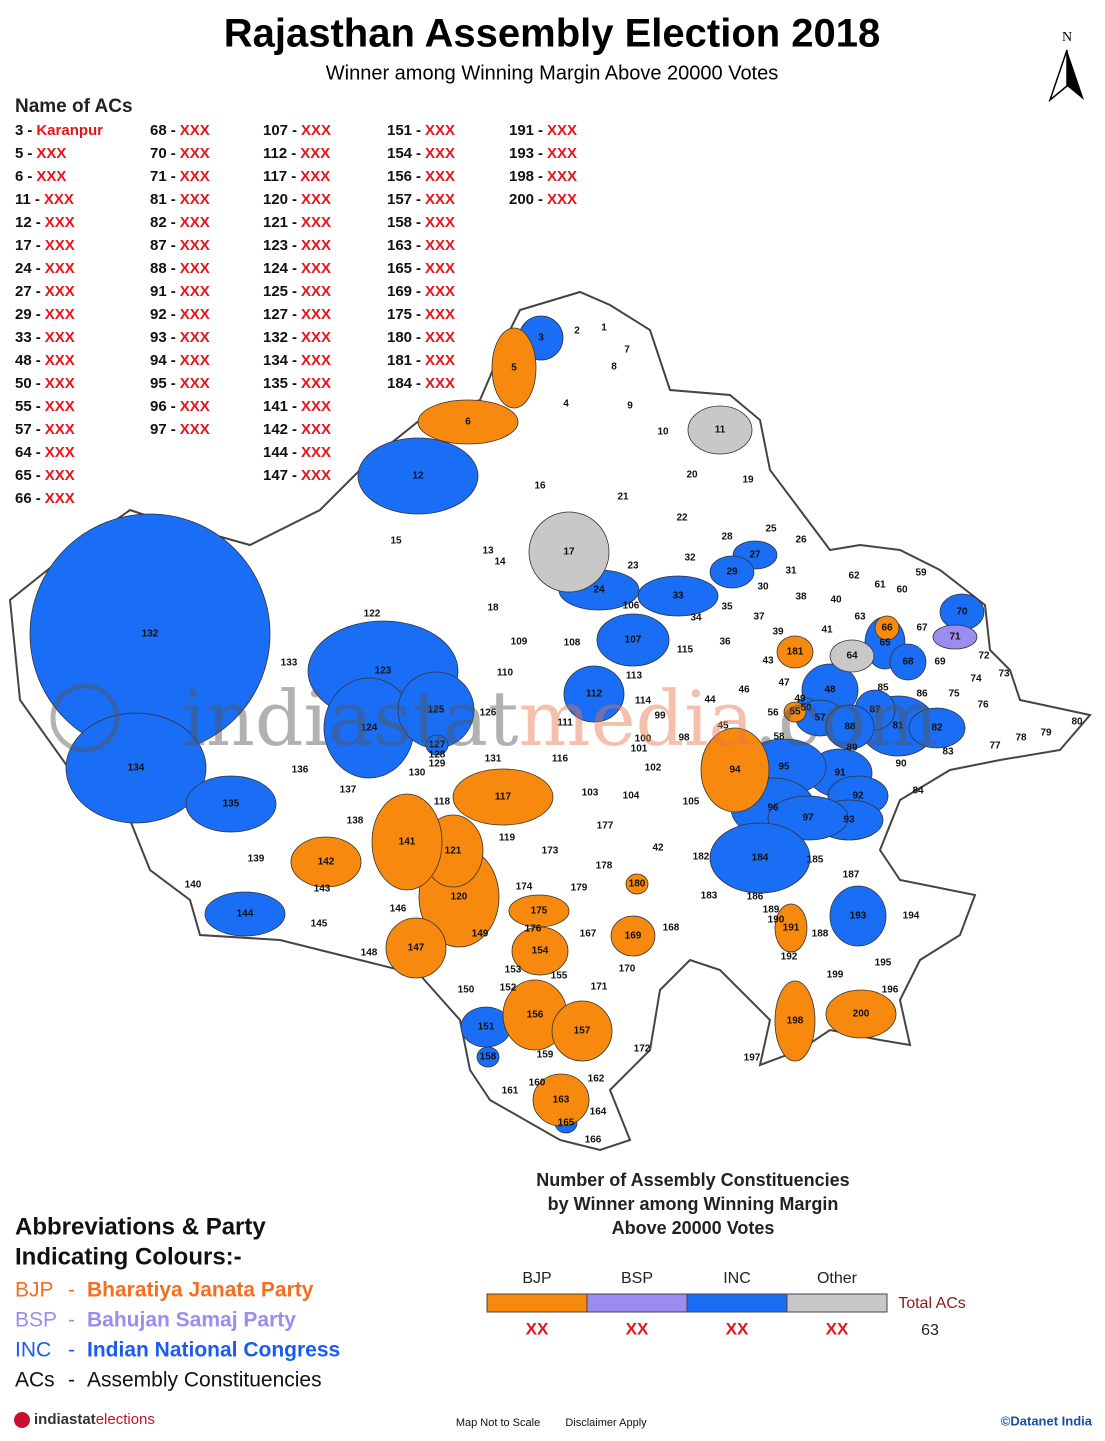 The width and height of the screenshot is (1105, 1441). I want to click on constituency-label: 191, so click(791, 928).